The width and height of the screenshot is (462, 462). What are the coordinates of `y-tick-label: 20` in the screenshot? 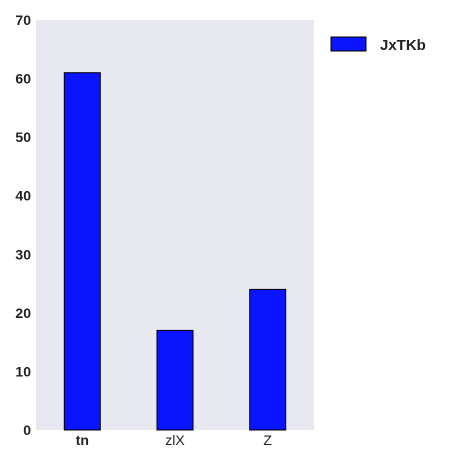 It's located at (23, 313).